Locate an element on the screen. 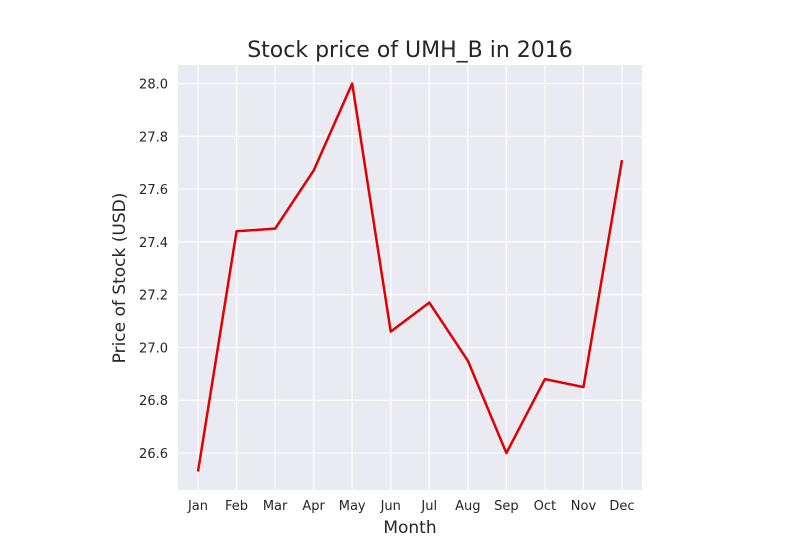 The image size is (800, 550). y-tick-label: 27.4 is located at coordinates (153, 243).